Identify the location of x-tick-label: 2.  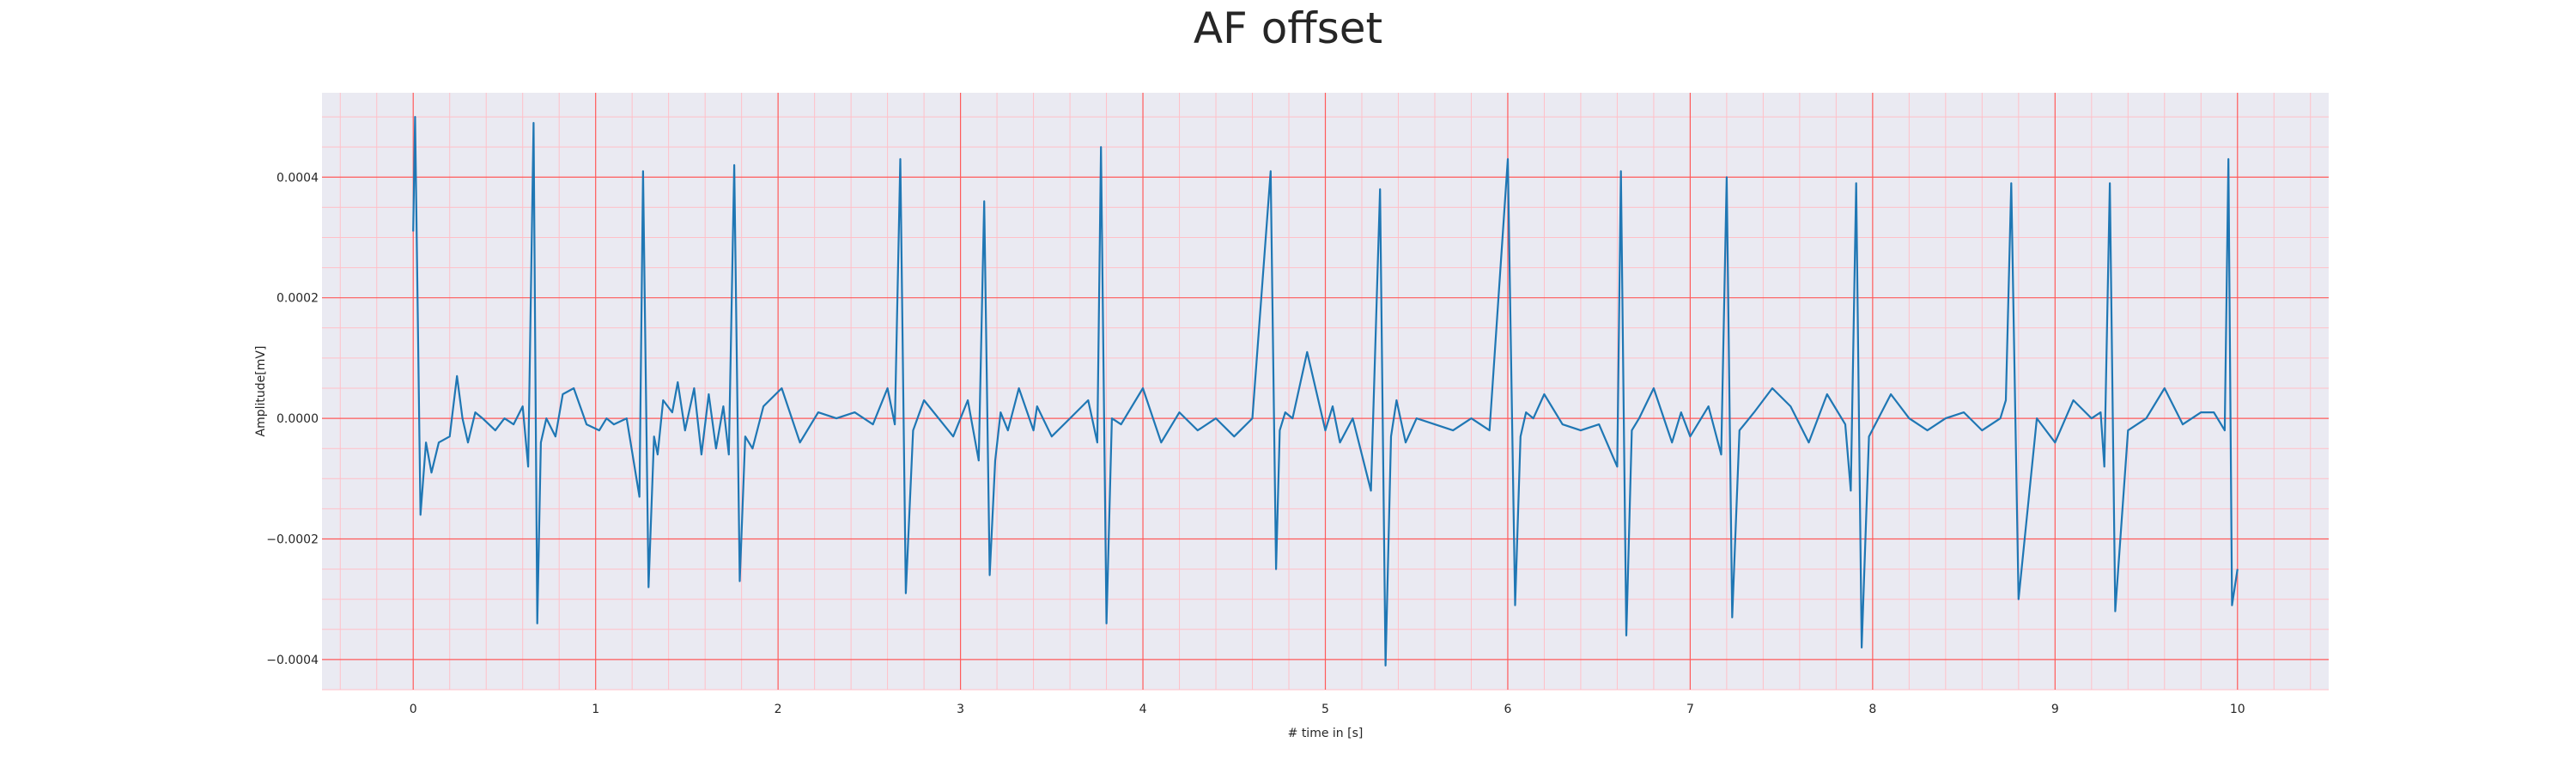
(779, 709).